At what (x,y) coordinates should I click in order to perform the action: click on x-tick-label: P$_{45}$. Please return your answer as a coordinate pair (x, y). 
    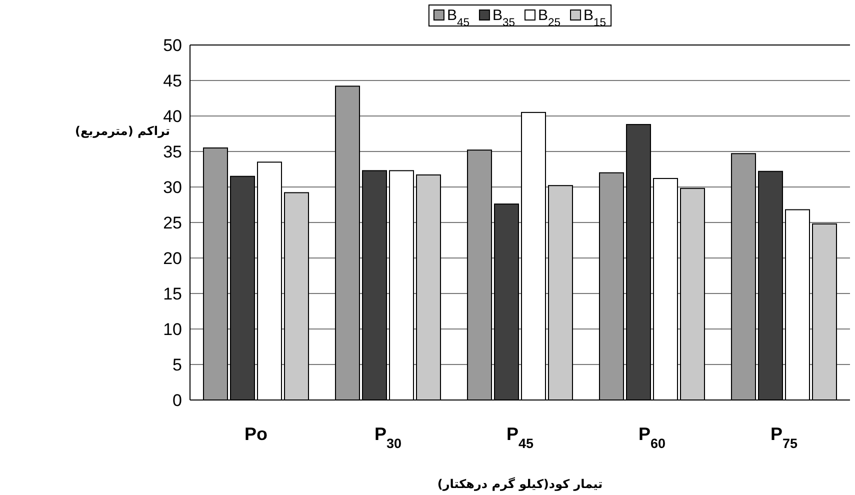
    Looking at the image, I should click on (520, 437).